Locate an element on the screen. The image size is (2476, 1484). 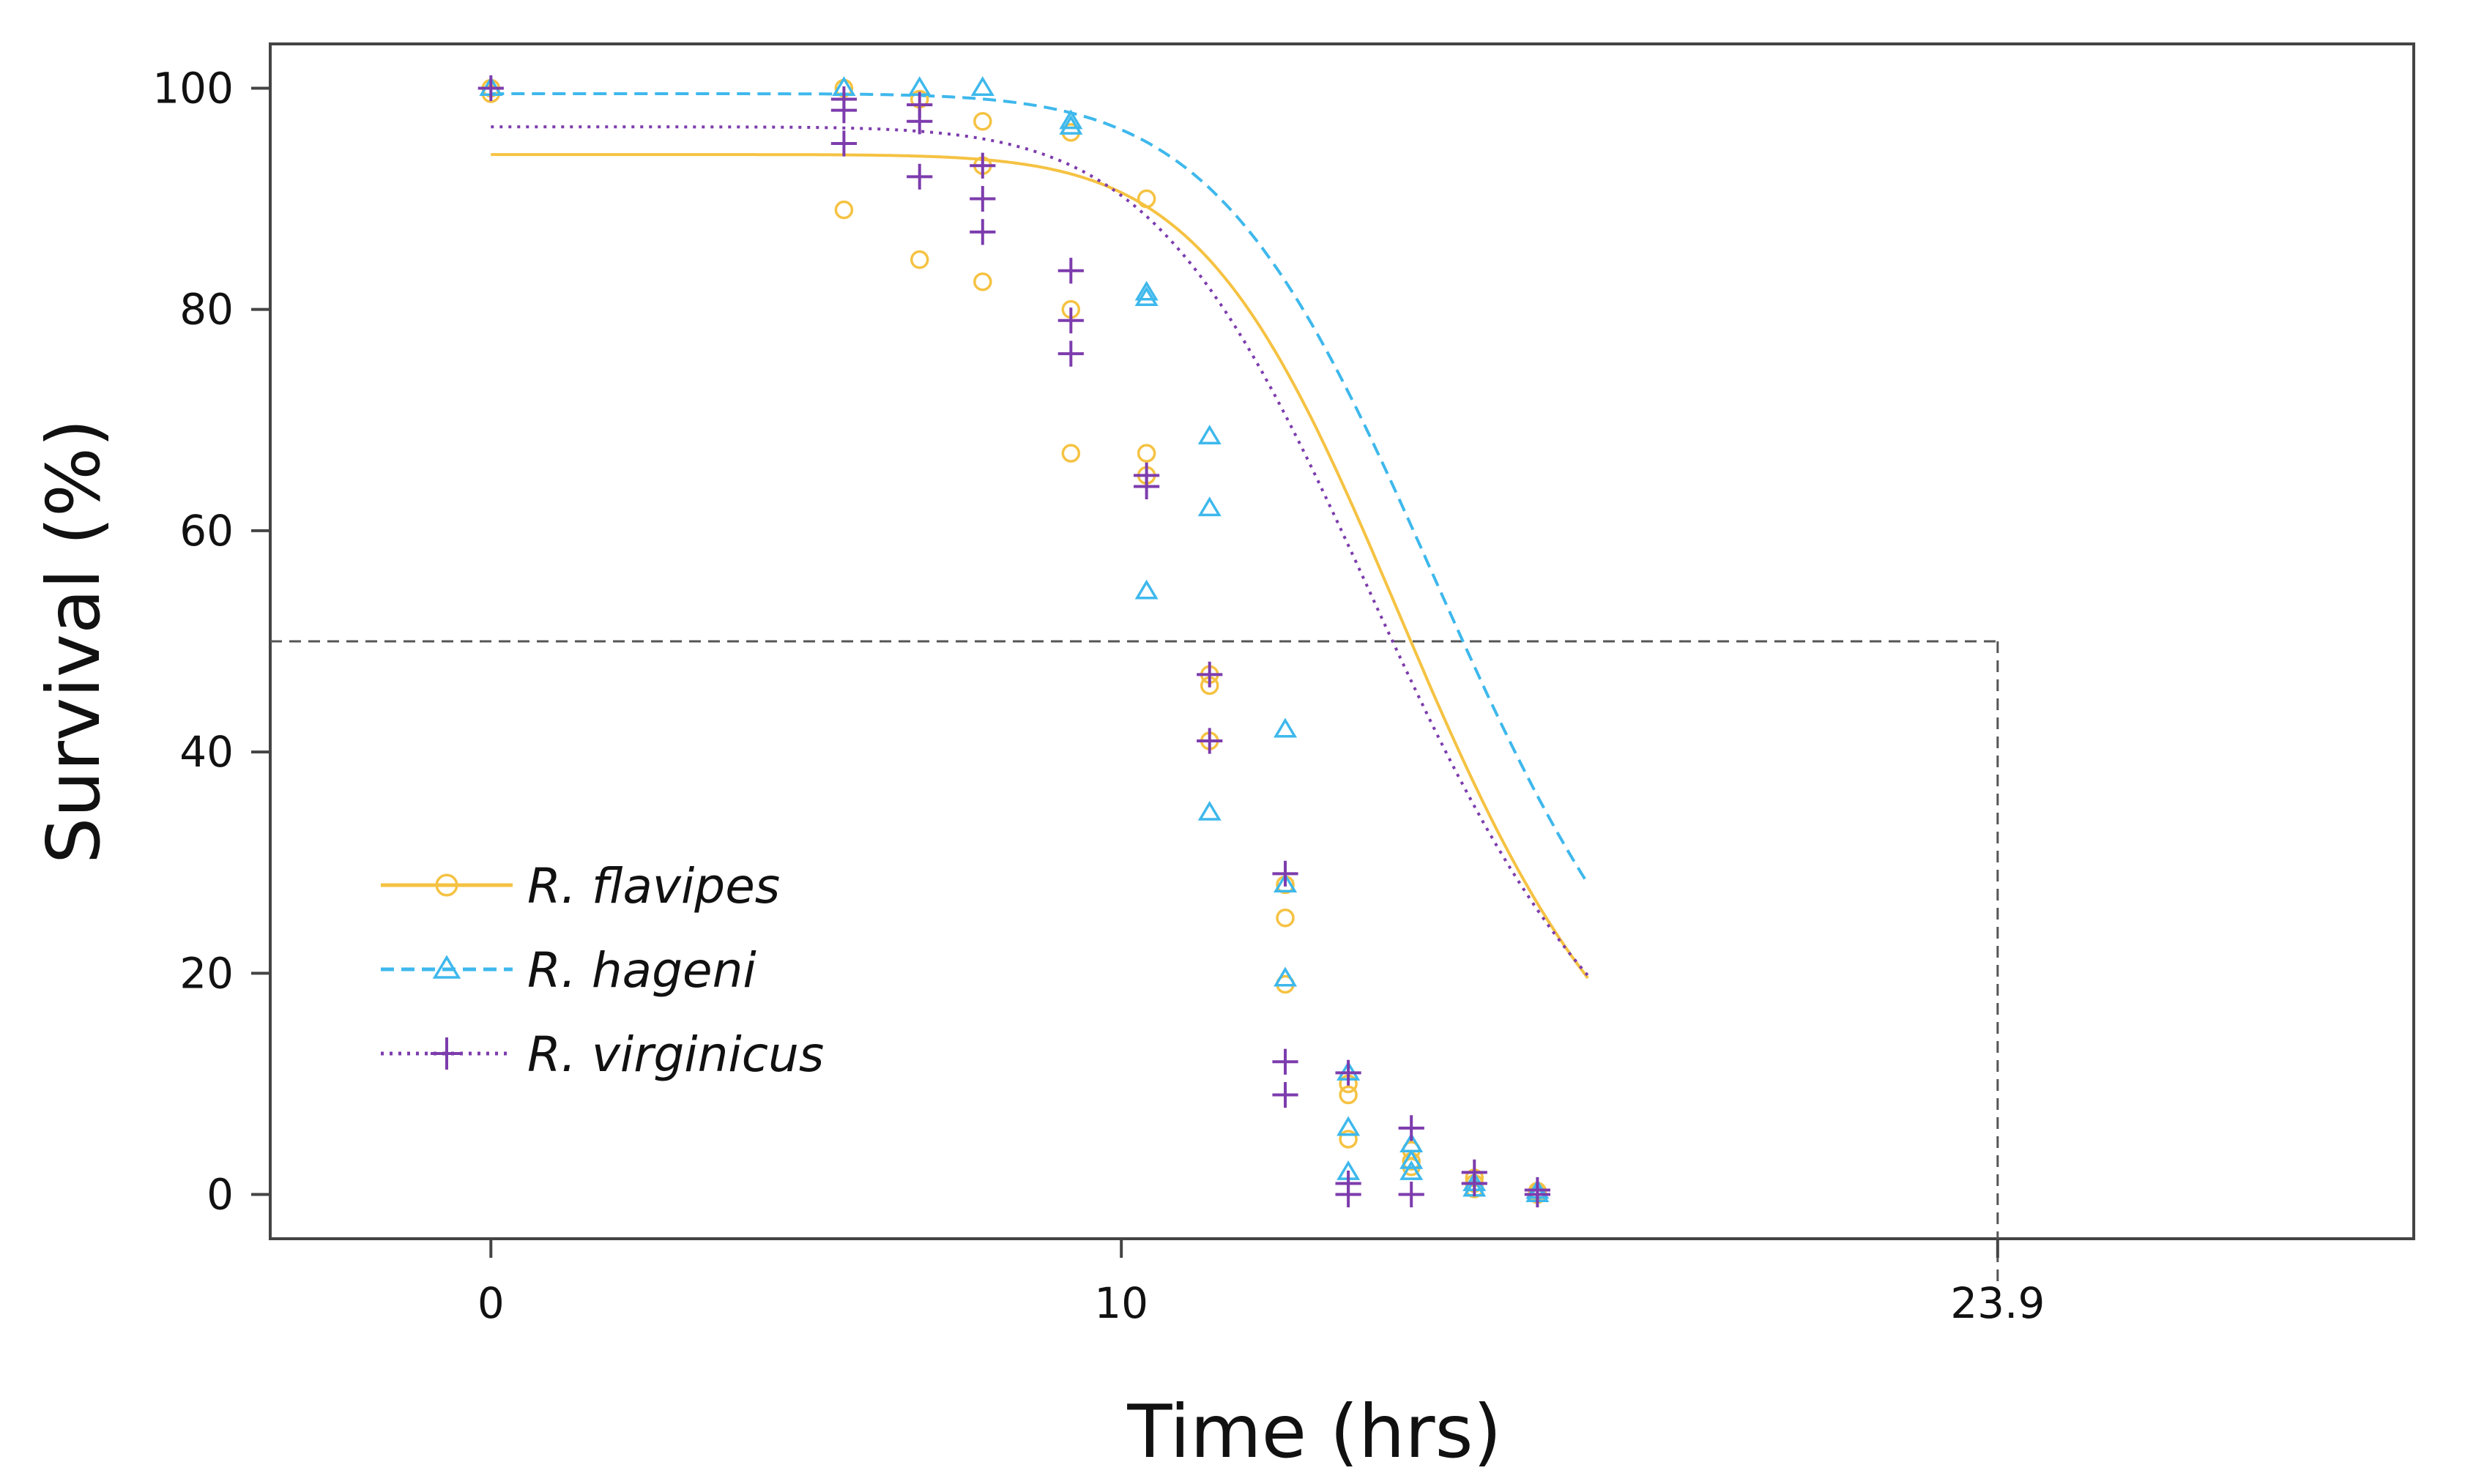
y-axis-title: Survival (%) is located at coordinates (73, 641).